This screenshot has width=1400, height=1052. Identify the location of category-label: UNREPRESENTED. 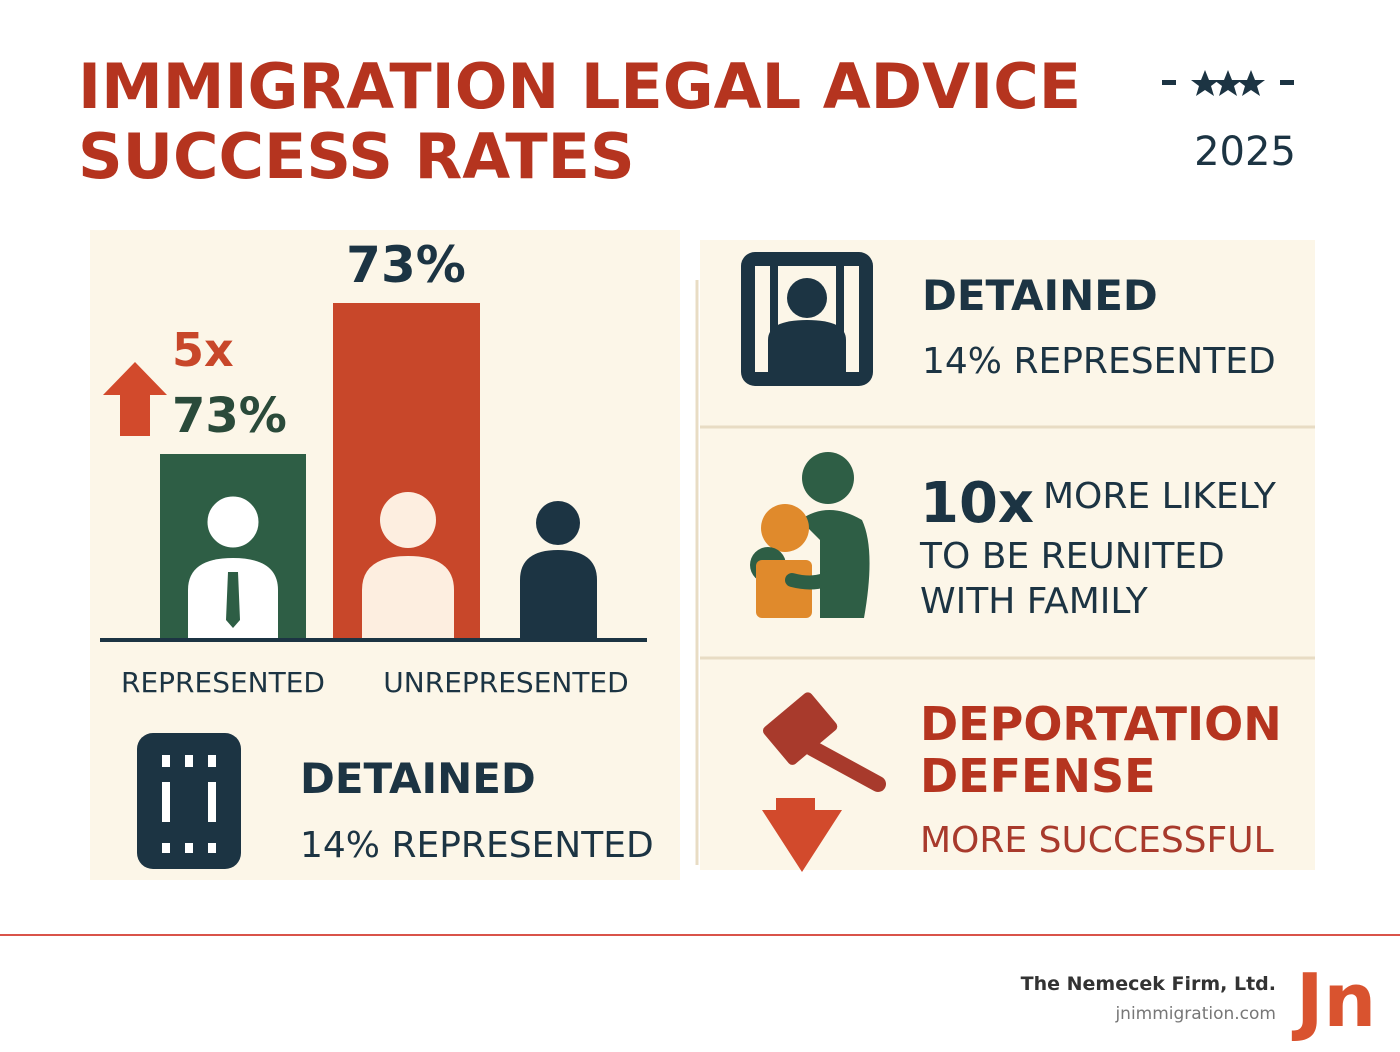
(505, 682).